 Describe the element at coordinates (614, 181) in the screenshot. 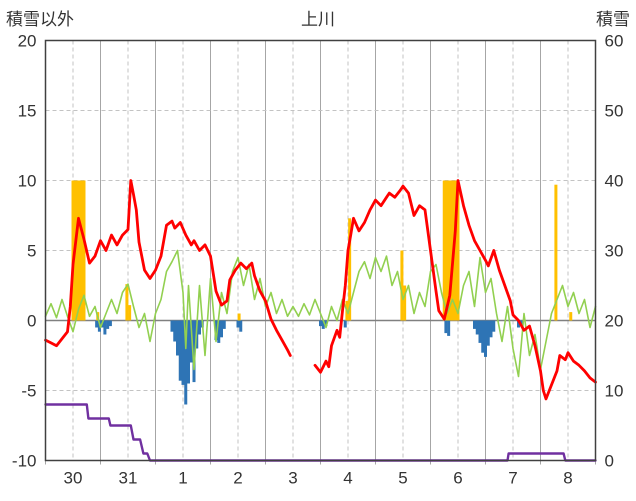

I see `svg-text: 40` at that location.